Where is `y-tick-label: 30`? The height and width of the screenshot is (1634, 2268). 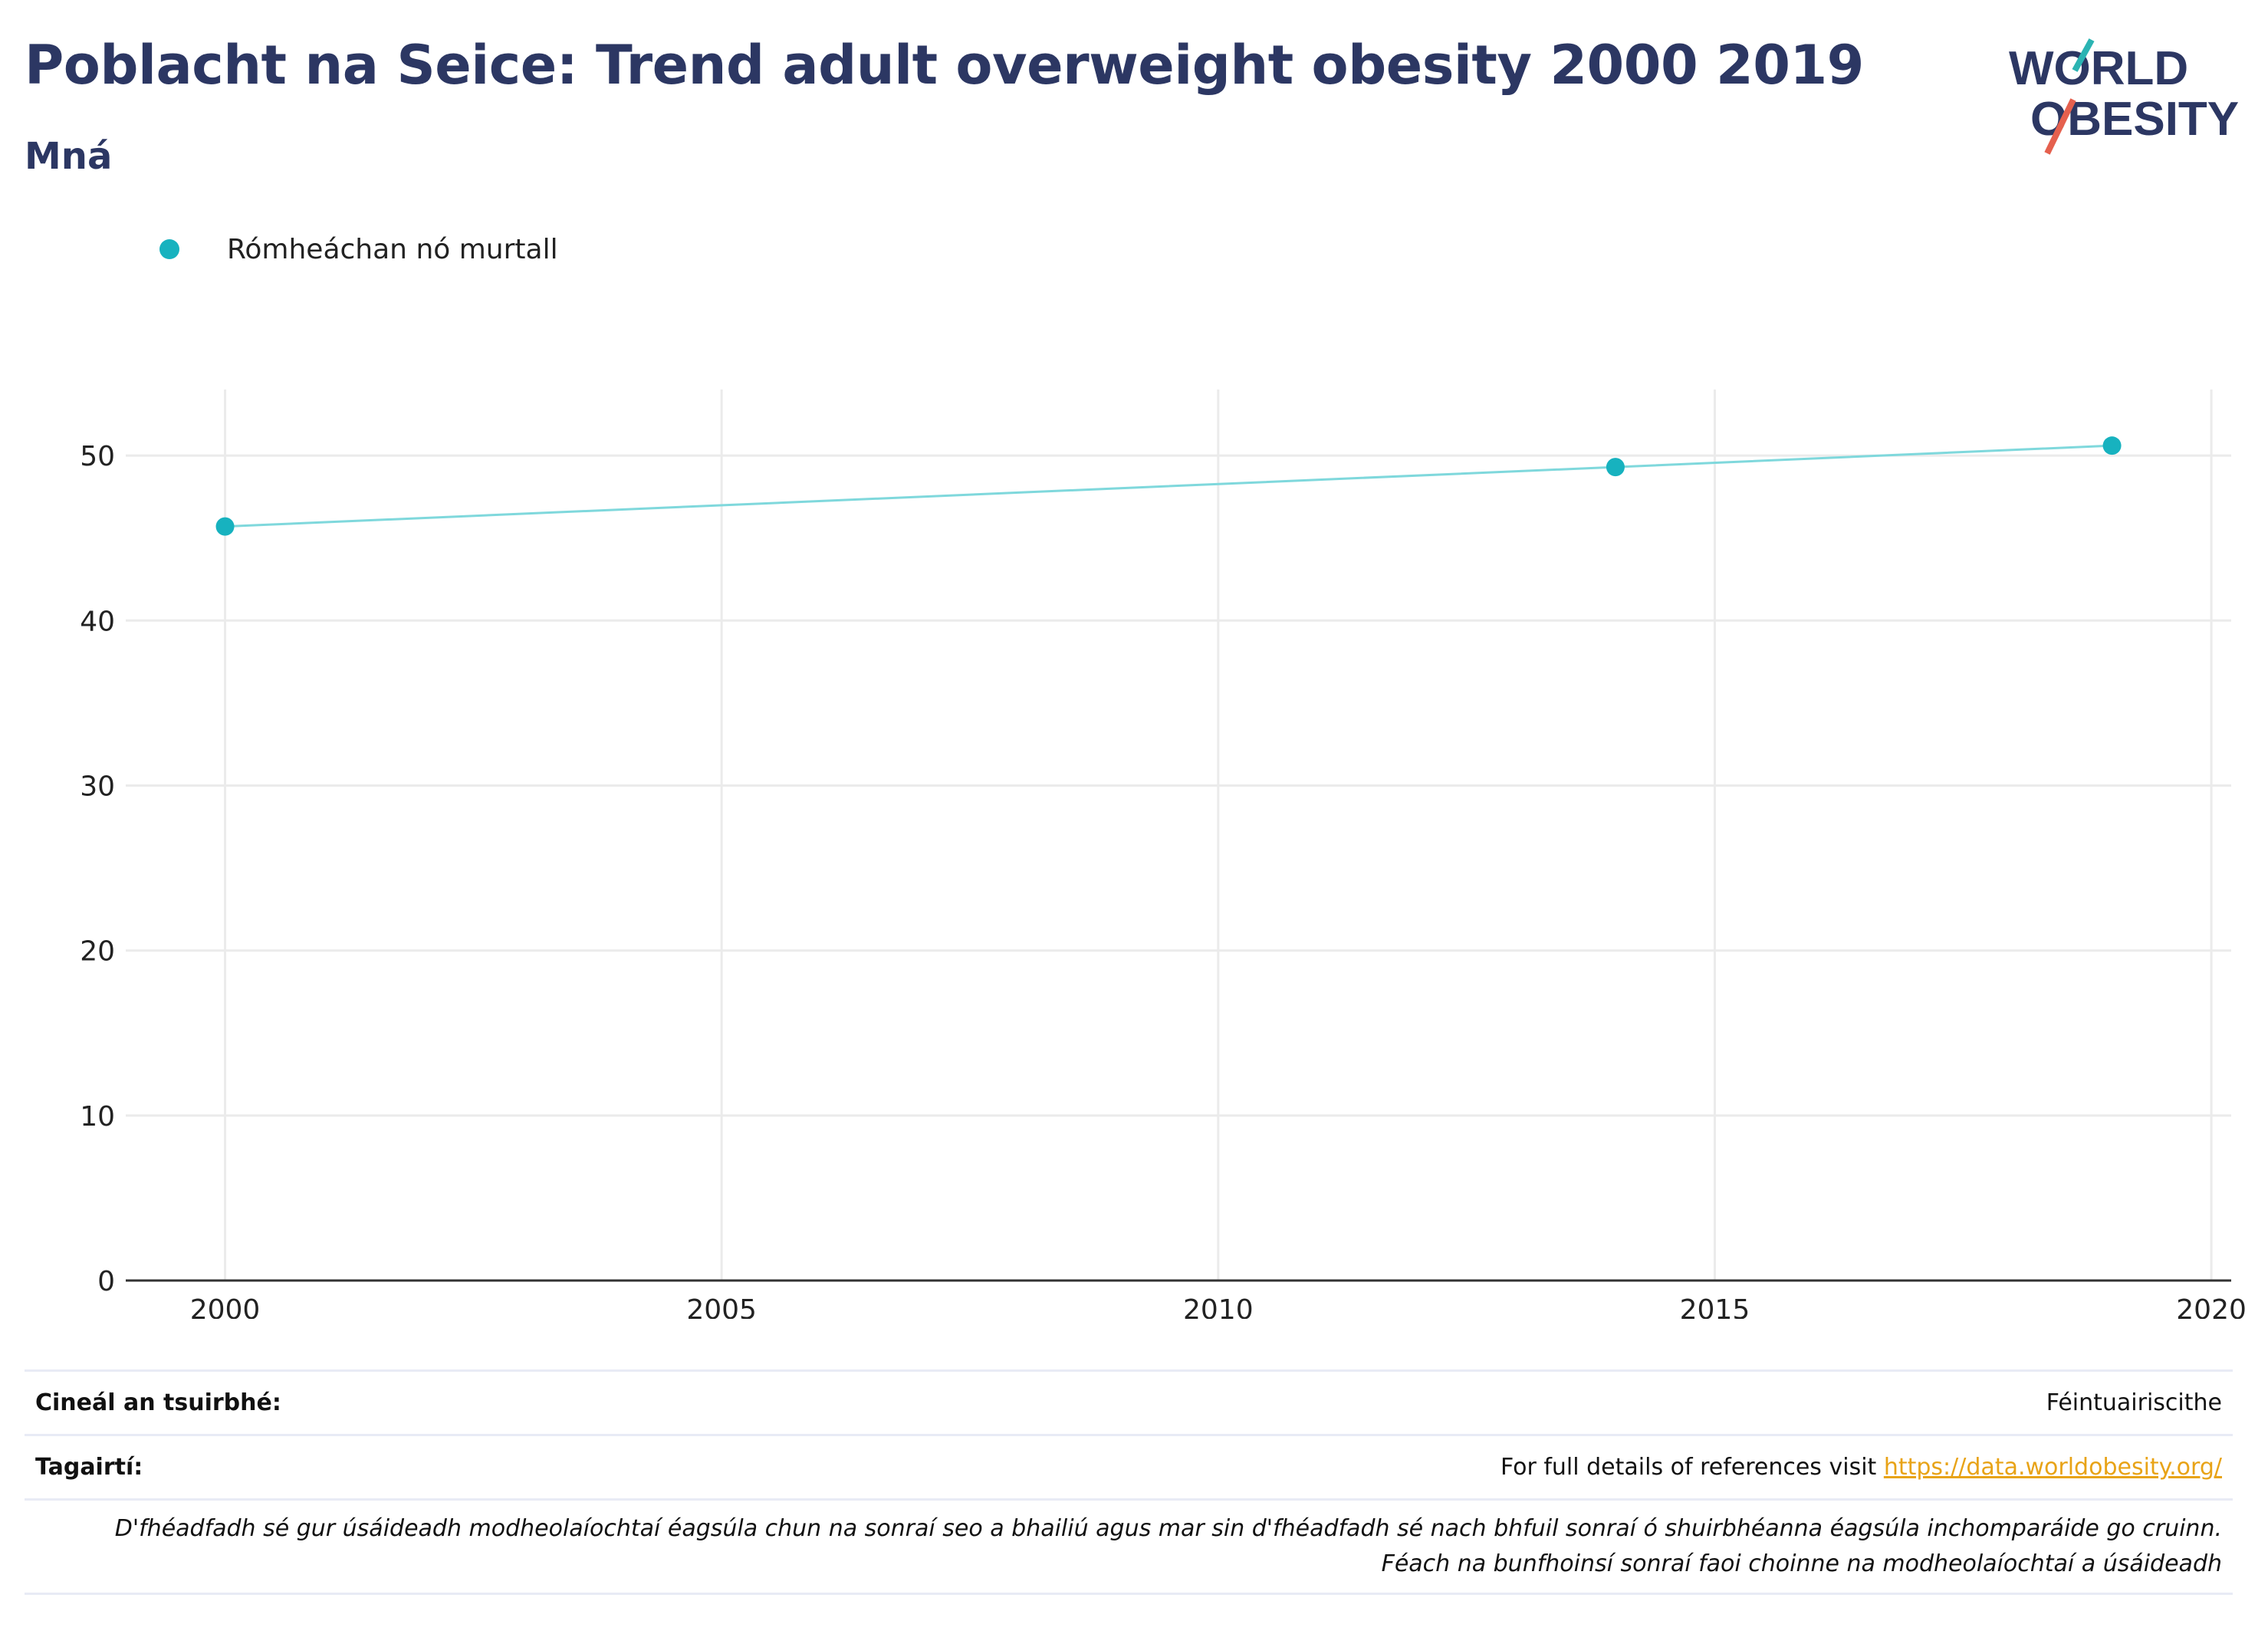 y-tick-label: 30 is located at coordinates (97, 786).